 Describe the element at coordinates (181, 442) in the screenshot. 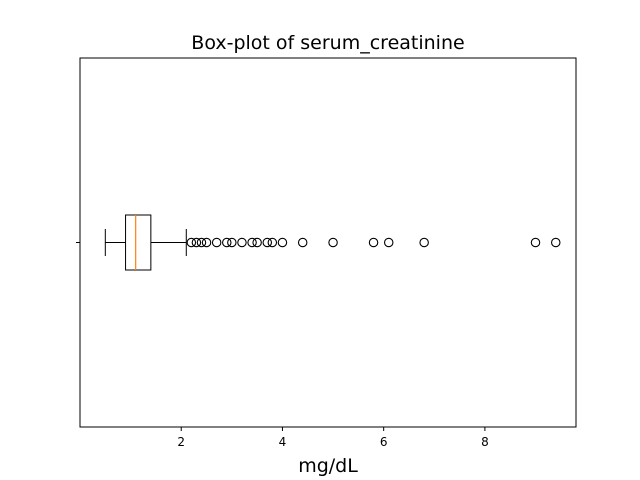

I see `x-tick-label: 2` at that location.